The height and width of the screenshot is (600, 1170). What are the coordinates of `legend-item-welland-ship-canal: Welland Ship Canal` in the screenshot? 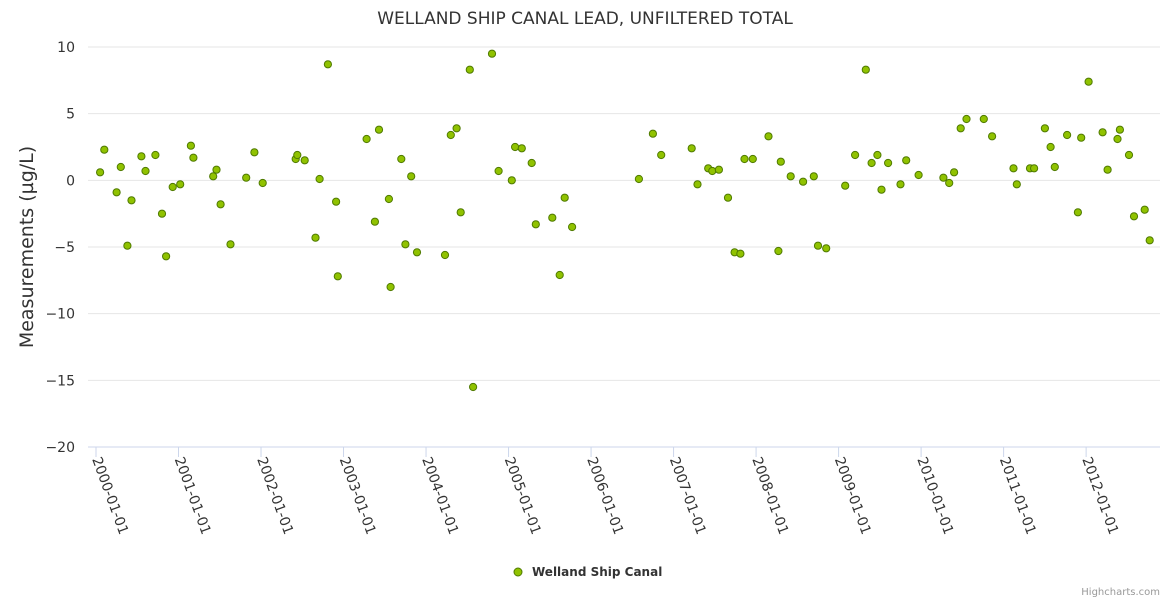 It's located at (597, 572).